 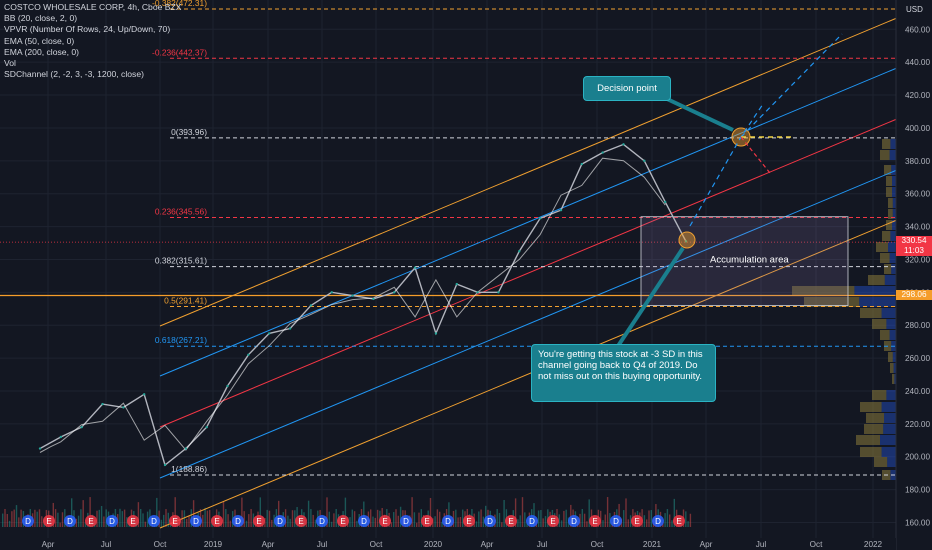 I want to click on price-tick: 320.00, so click(x=917, y=259).